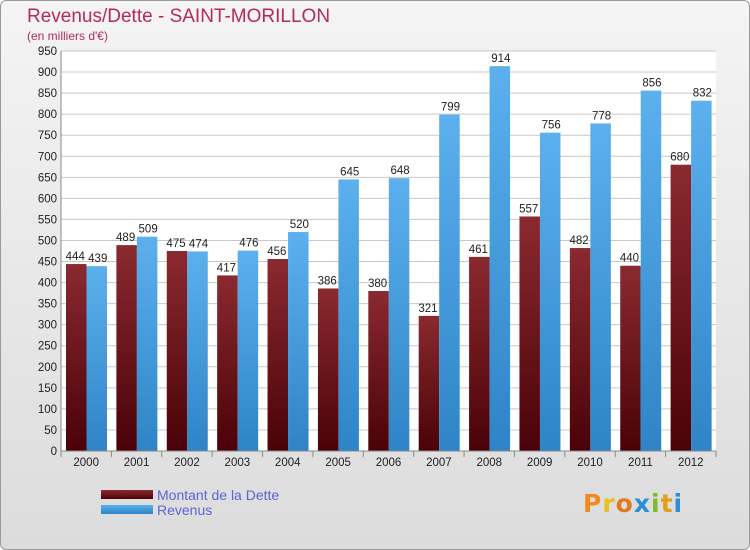 This screenshot has width=750, height=550. What do you see at coordinates (47, 326) in the screenshot?
I see `y-tick-label: 300` at bounding box center [47, 326].